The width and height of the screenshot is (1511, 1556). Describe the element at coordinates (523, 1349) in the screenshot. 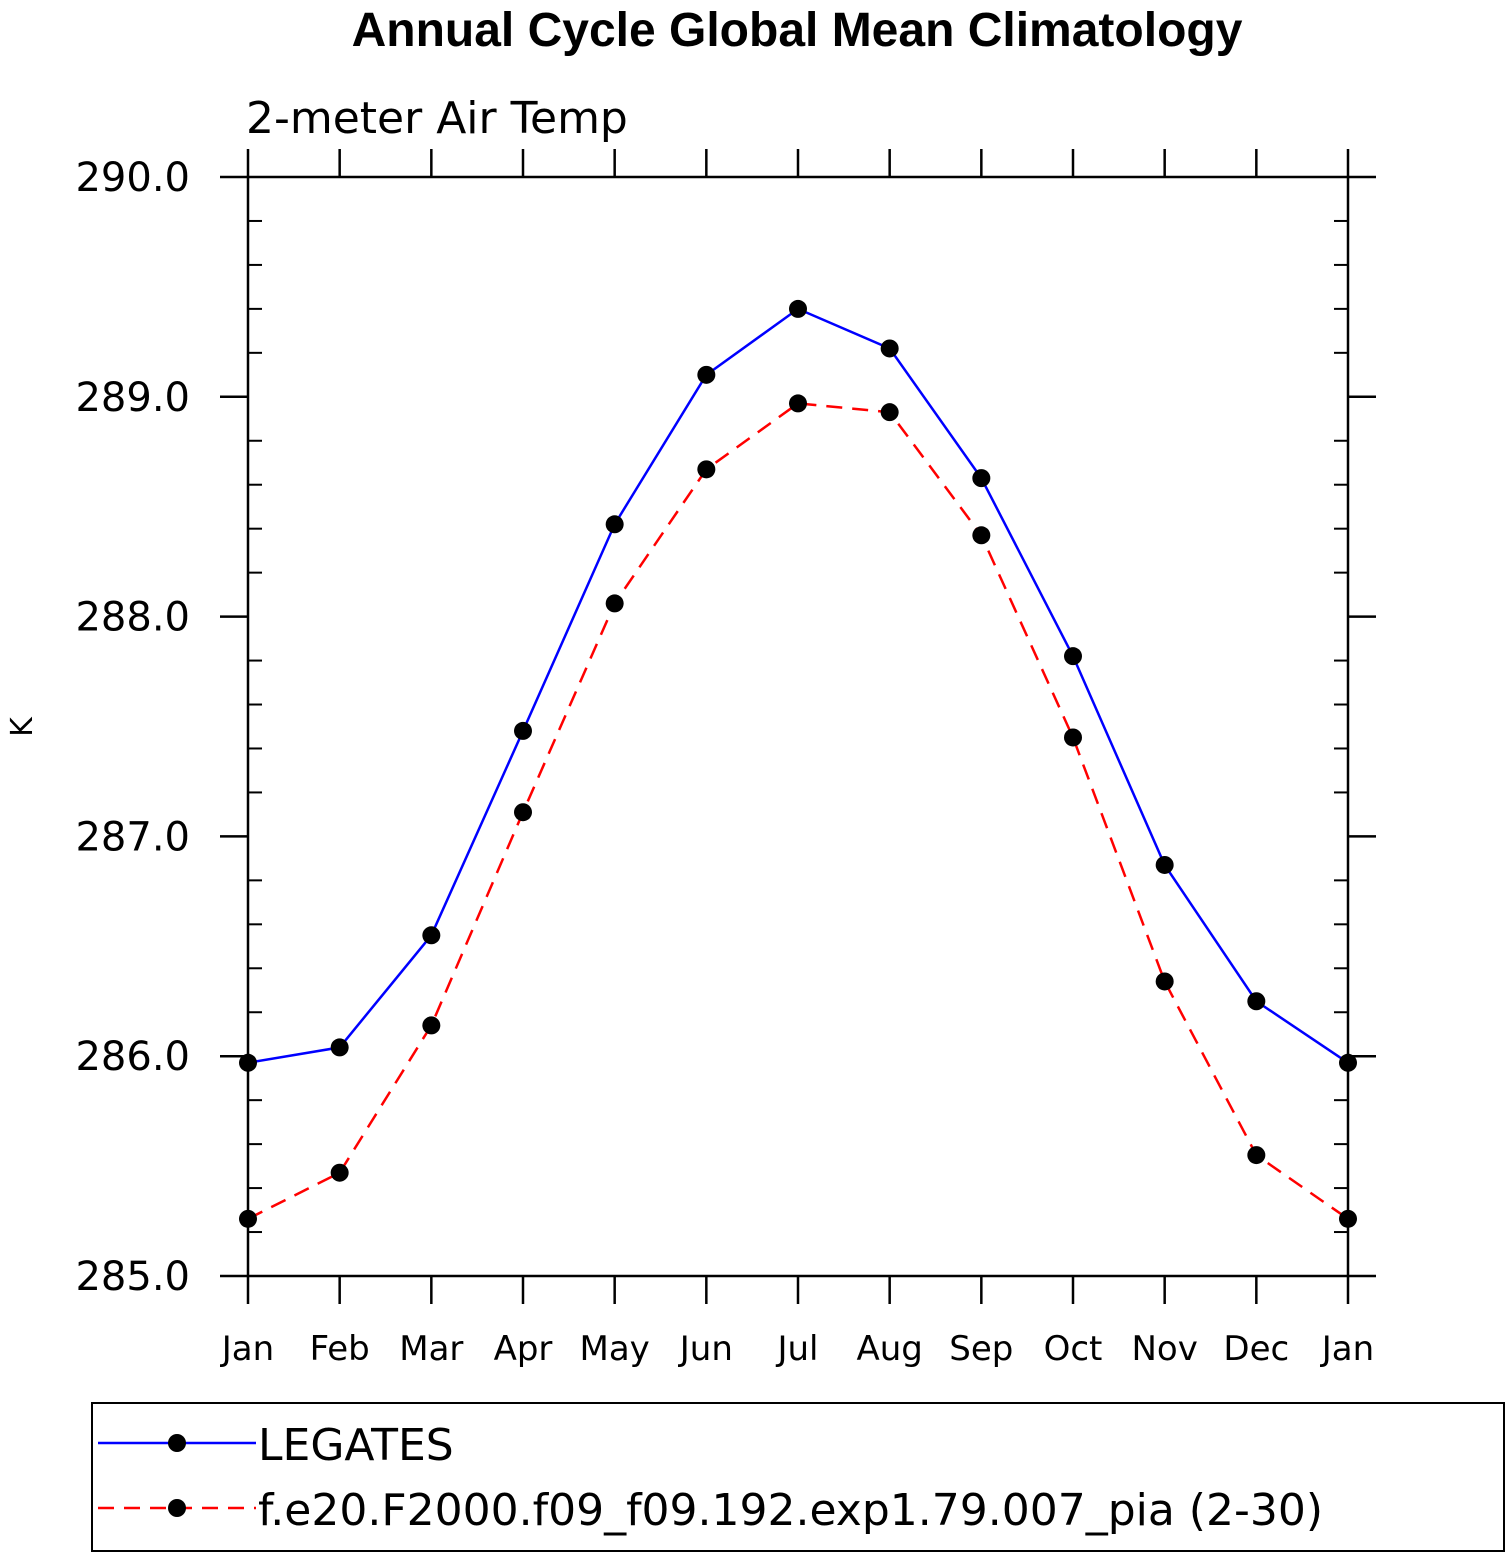

I see `x-tick-label: Apr` at that location.